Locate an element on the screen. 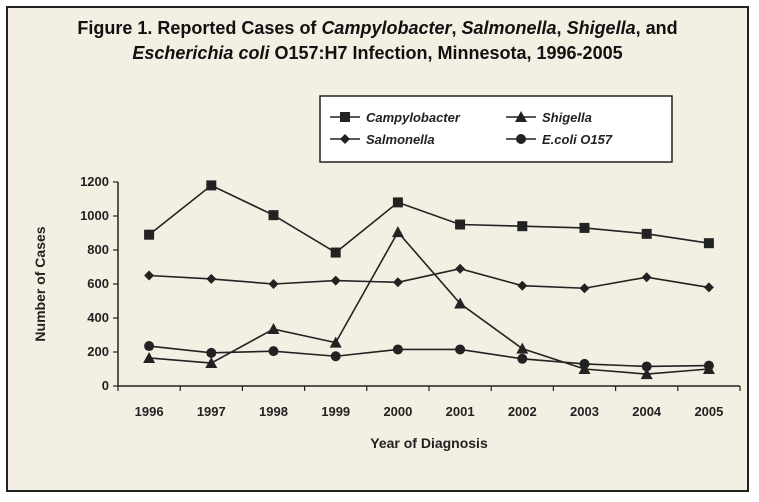  series-campylobacter is located at coordinates (429, 219).